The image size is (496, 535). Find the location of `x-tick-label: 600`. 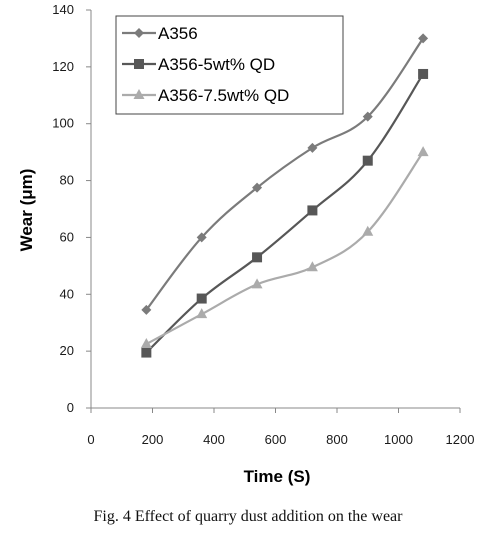

x-tick-label: 600 is located at coordinates (276, 439).